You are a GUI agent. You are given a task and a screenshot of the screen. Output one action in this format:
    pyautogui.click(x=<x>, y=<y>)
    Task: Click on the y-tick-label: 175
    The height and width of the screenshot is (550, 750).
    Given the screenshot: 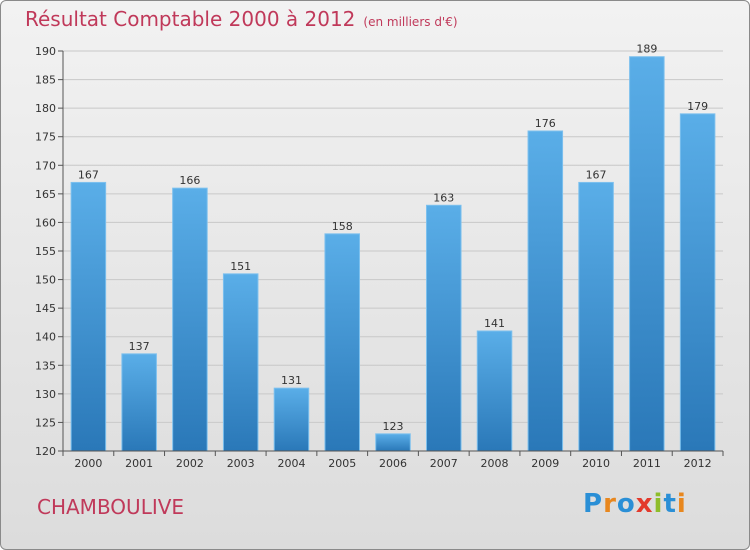 What is the action you would take?
    pyautogui.click(x=45, y=137)
    